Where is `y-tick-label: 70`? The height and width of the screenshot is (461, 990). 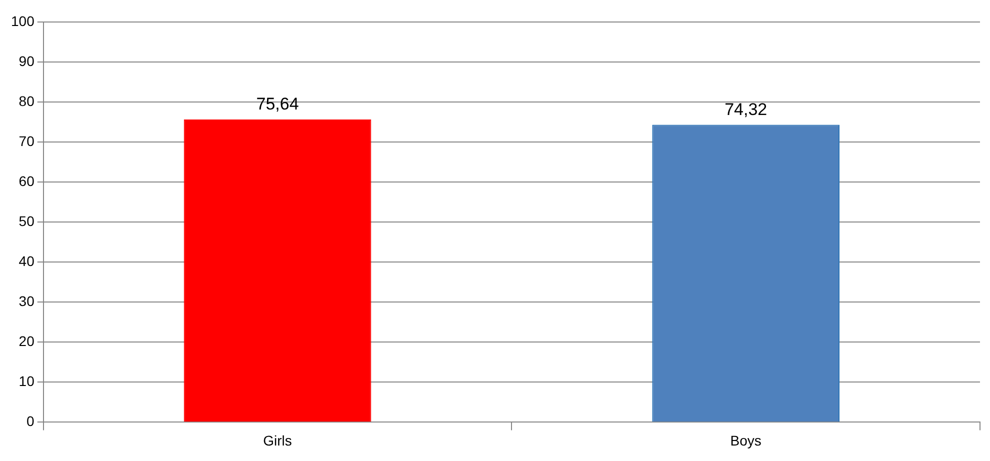 y-tick-label: 70 is located at coordinates (26, 140).